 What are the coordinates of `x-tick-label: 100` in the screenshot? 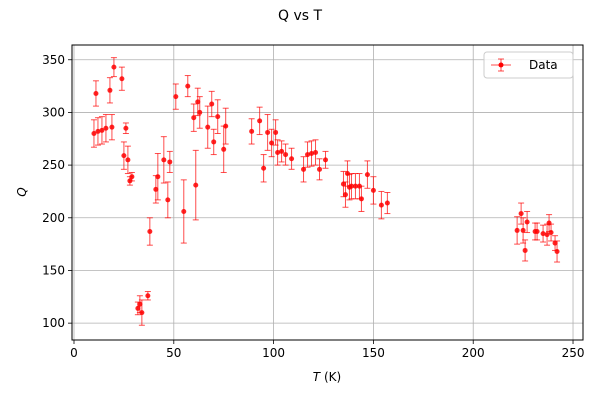 It's located at (273, 353).